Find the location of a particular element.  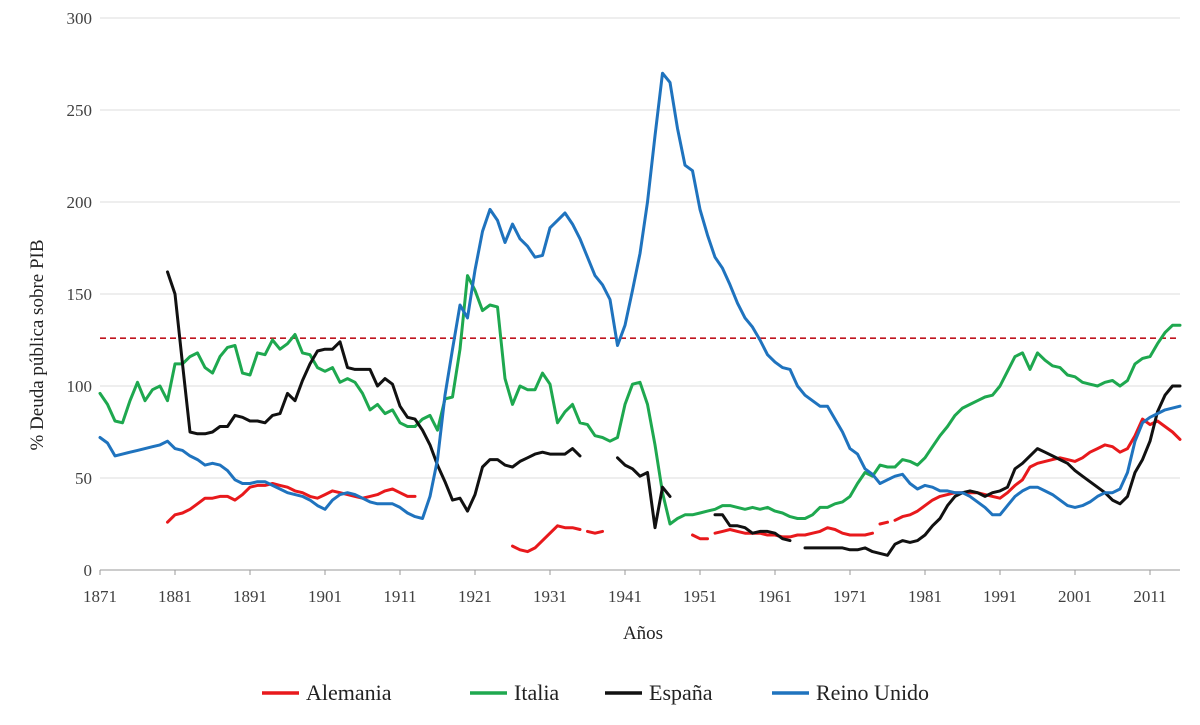

x-tick-1931: 1931 is located at coordinates (550, 596).